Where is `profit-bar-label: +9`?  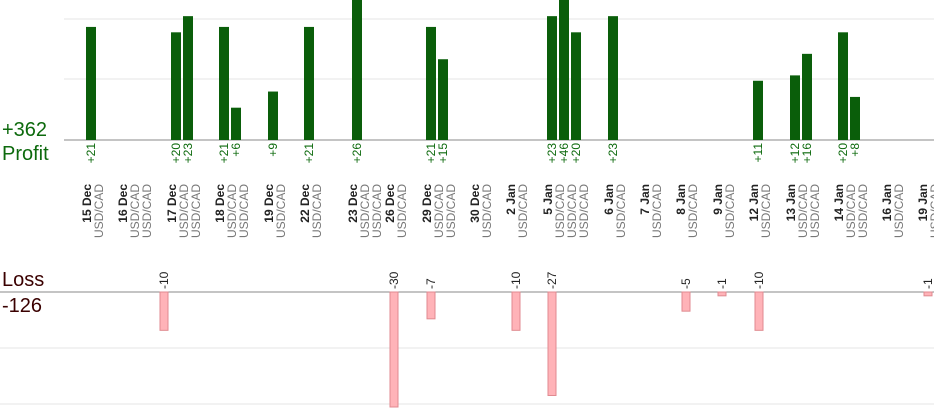 profit-bar-label: +9 is located at coordinates (273, 150).